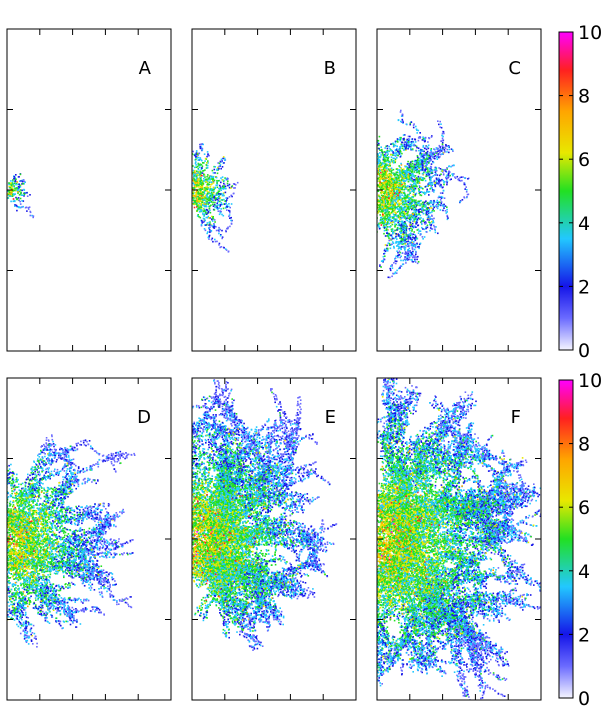 Image resolution: width=610 pixels, height=728 pixels. What do you see at coordinates (145, 68) in the screenshot?
I see `panel-label-a: A` at bounding box center [145, 68].